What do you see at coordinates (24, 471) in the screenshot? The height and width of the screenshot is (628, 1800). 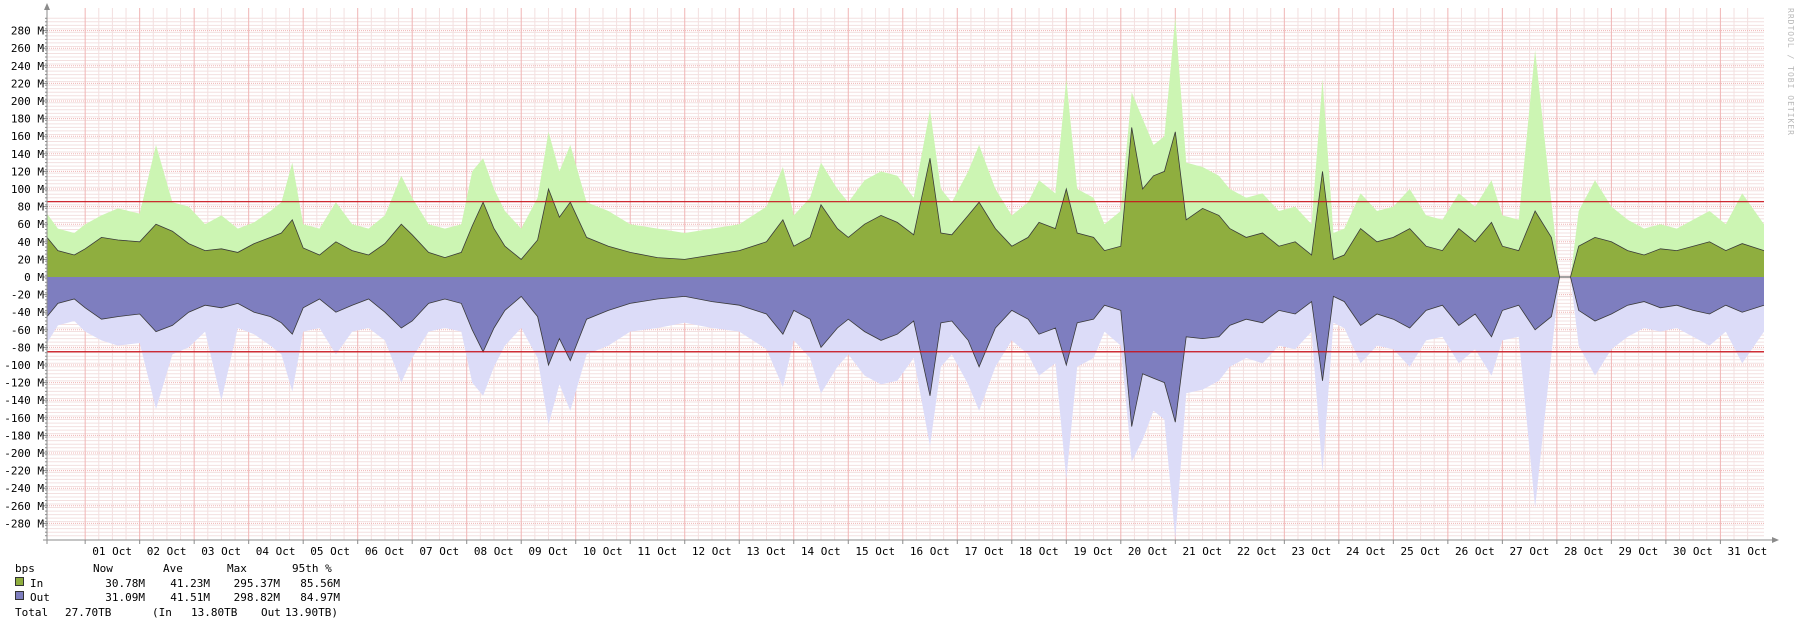 I see `y-tick-label: -220 M` at bounding box center [24, 471].